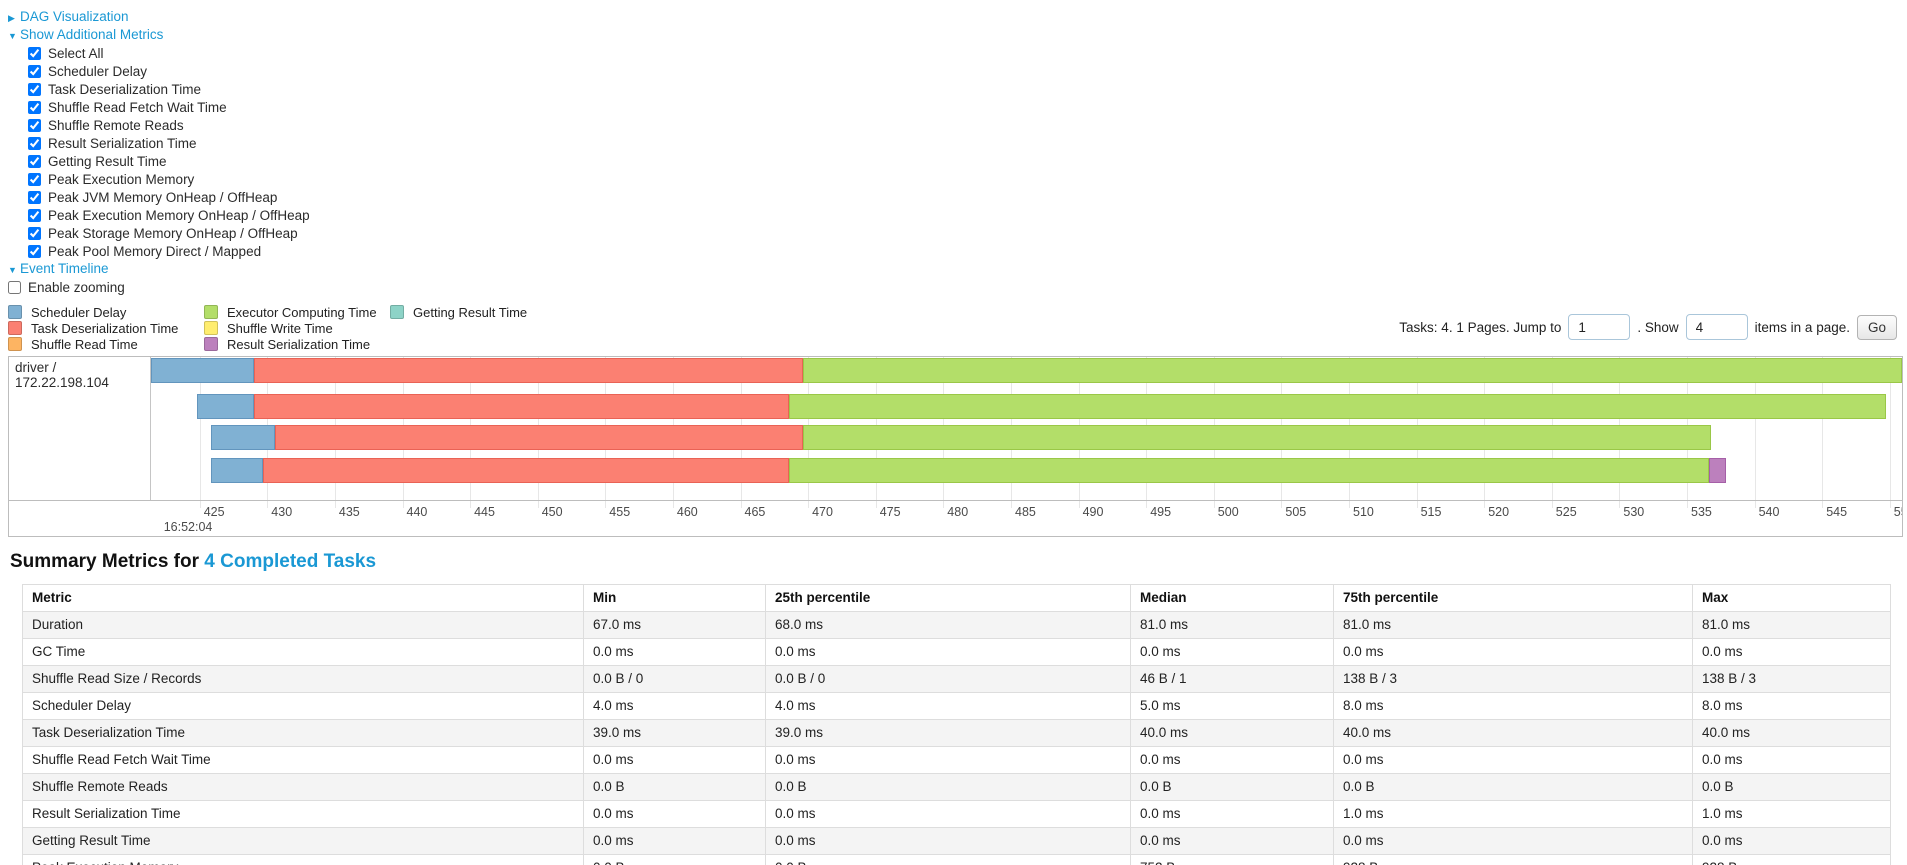 The image size is (1907, 865). I want to click on completed-tasks-link: 4 Completed Tasks, so click(290, 561).